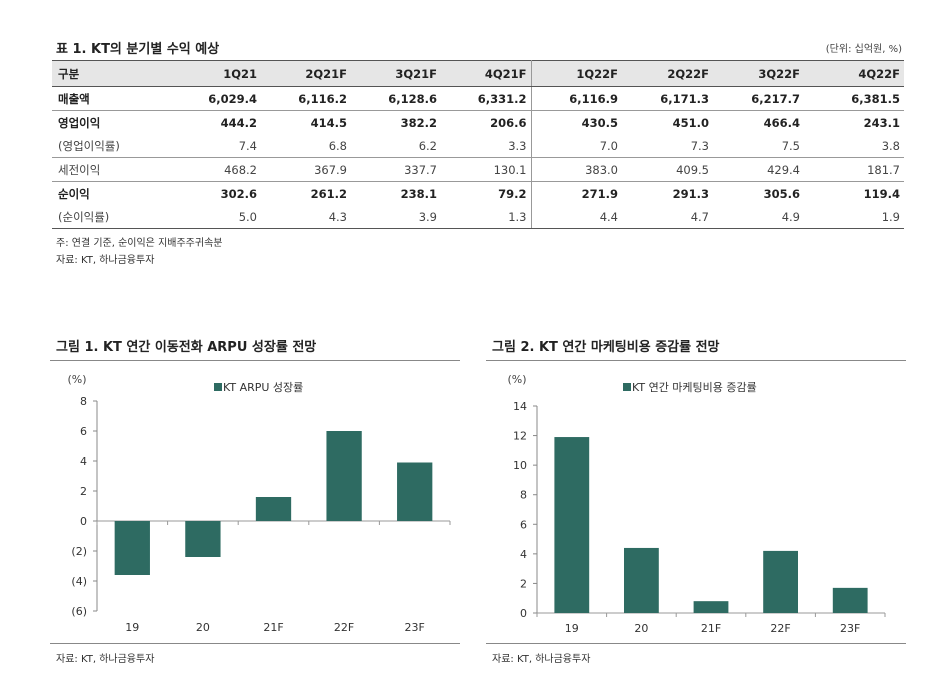 The height and width of the screenshot is (699, 952). I want to click on cell: 130.1, so click(486, 169).